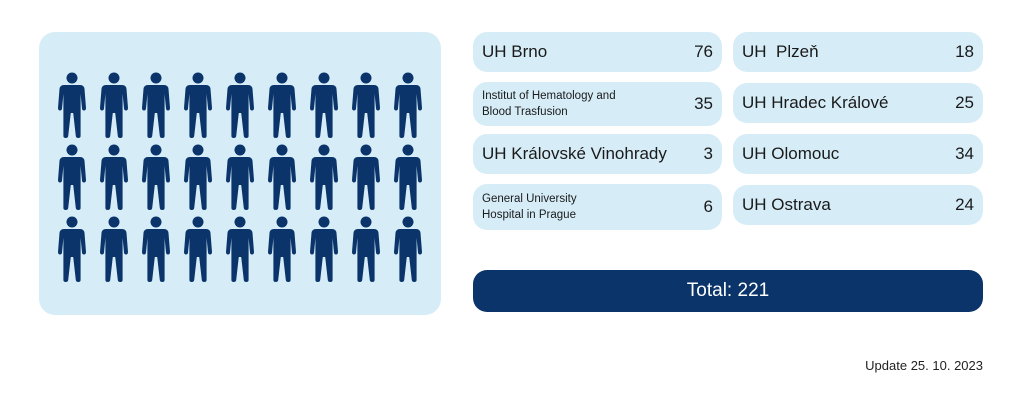 Image resolution: width=1024 pixels, height=415 pixels. I want to click on hospital-label: UH Brno, so click(515, 51).